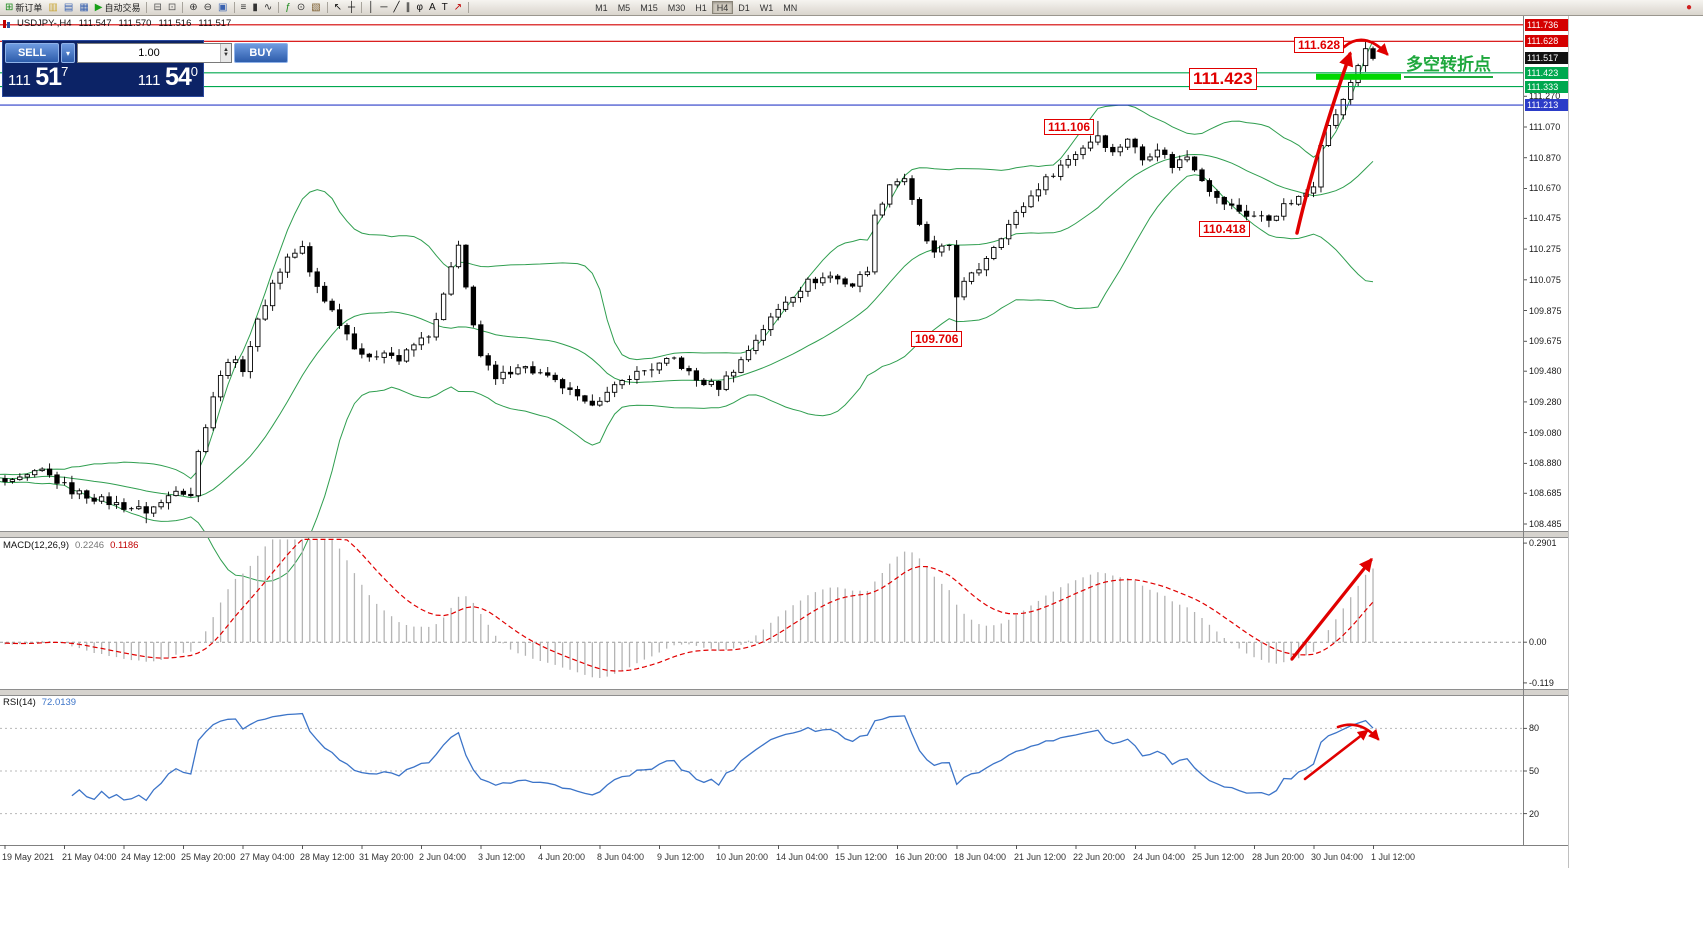 The width and height of the screenshot is (1703, 941). I want to click on fibonacci-icon: φ, so click(420, 8).